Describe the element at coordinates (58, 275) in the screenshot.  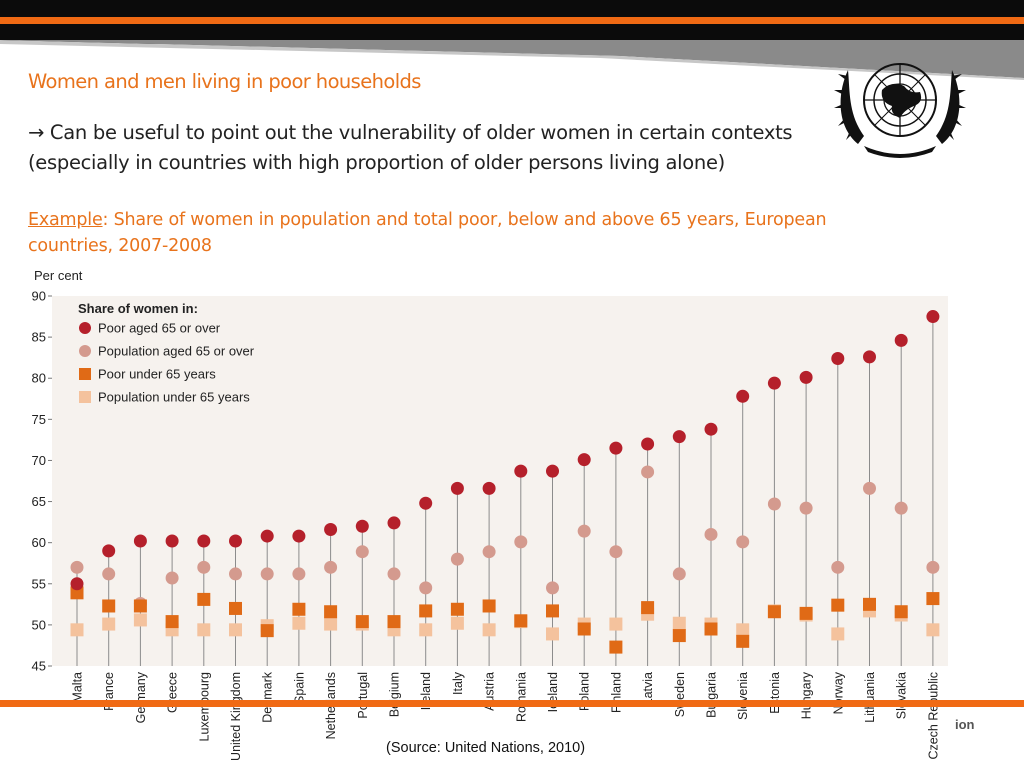
I see `y-axis-label: Per cent` at that location.